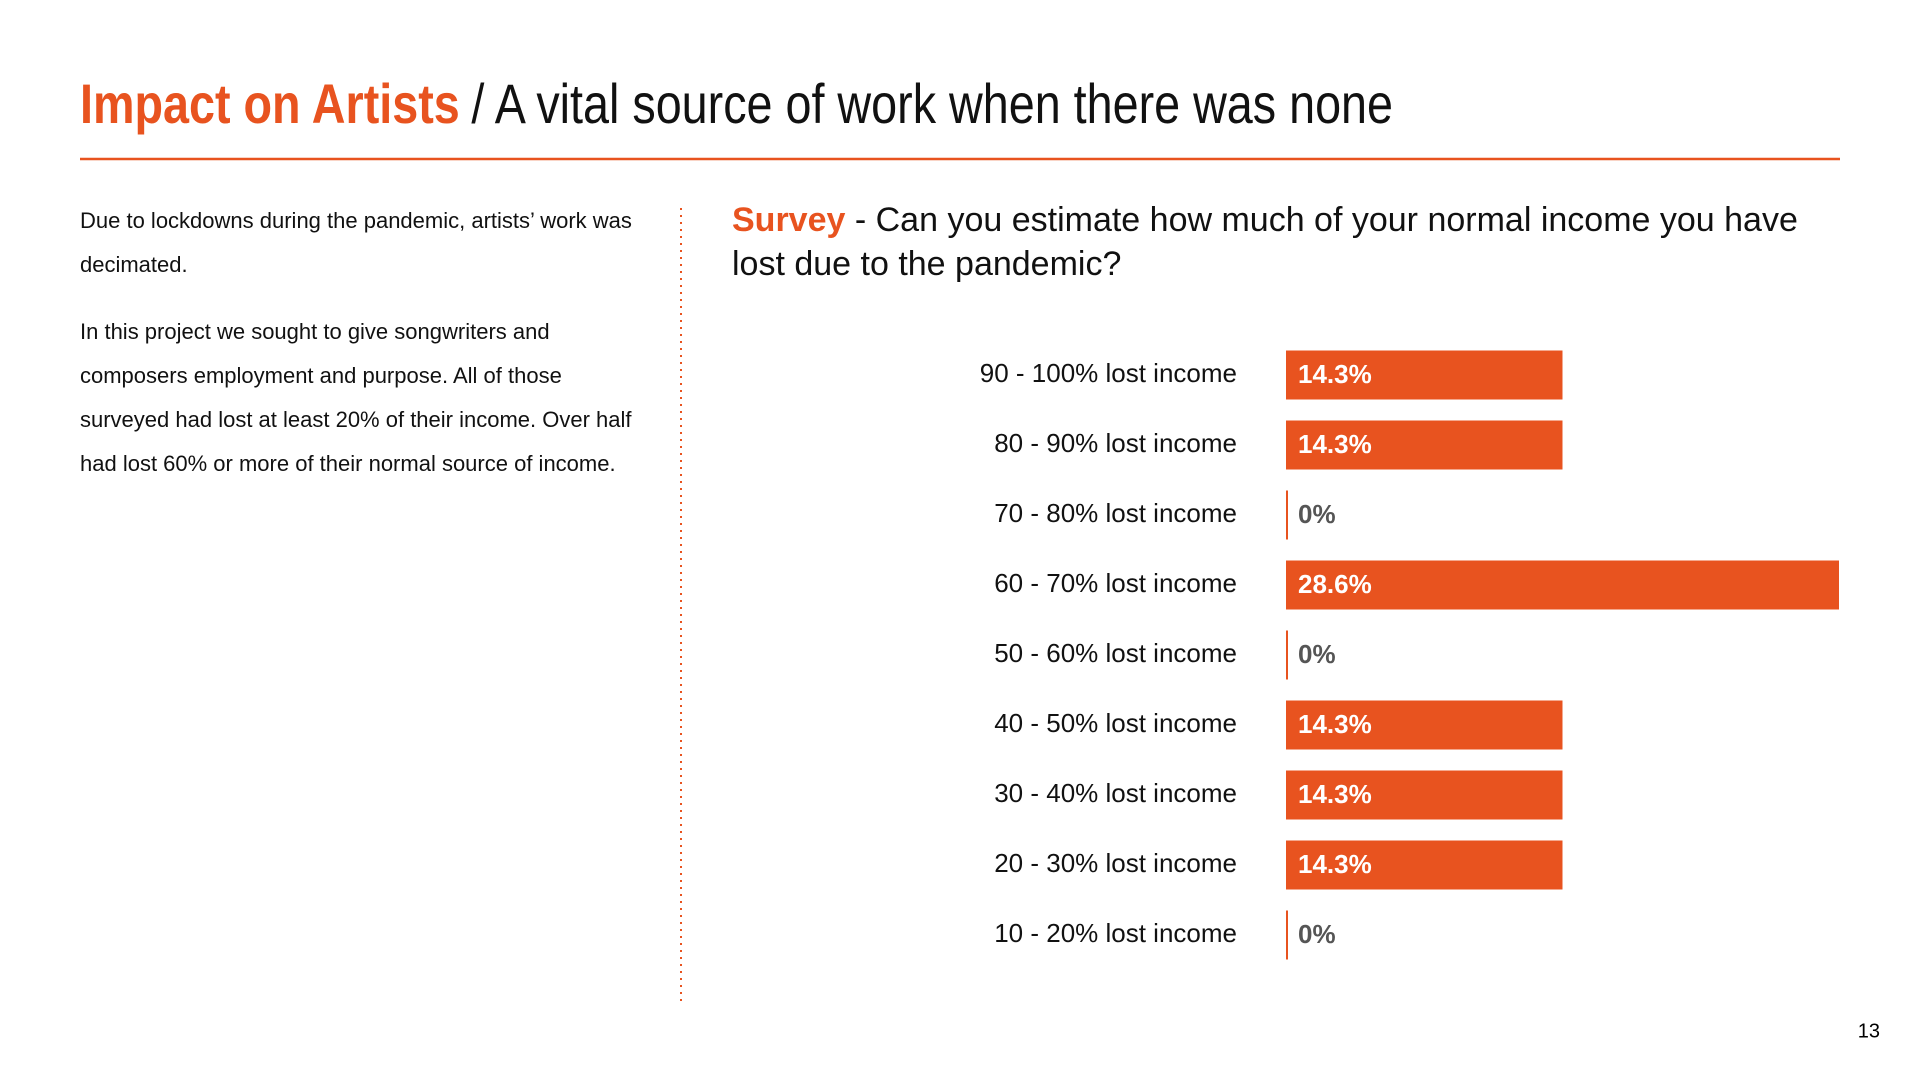 The image size is (1920, 1080). I want to click on category-label: 70 - 80% lost income, so click(1115, 513).